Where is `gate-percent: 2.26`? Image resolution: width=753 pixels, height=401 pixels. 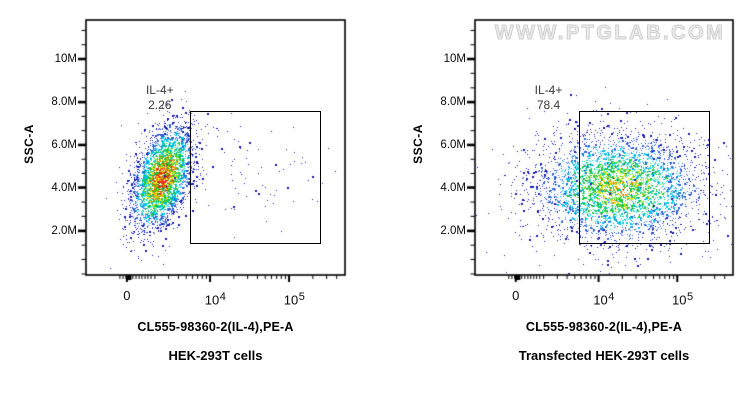
gate-percent: 2.26 is located at coordinates (160, 105).